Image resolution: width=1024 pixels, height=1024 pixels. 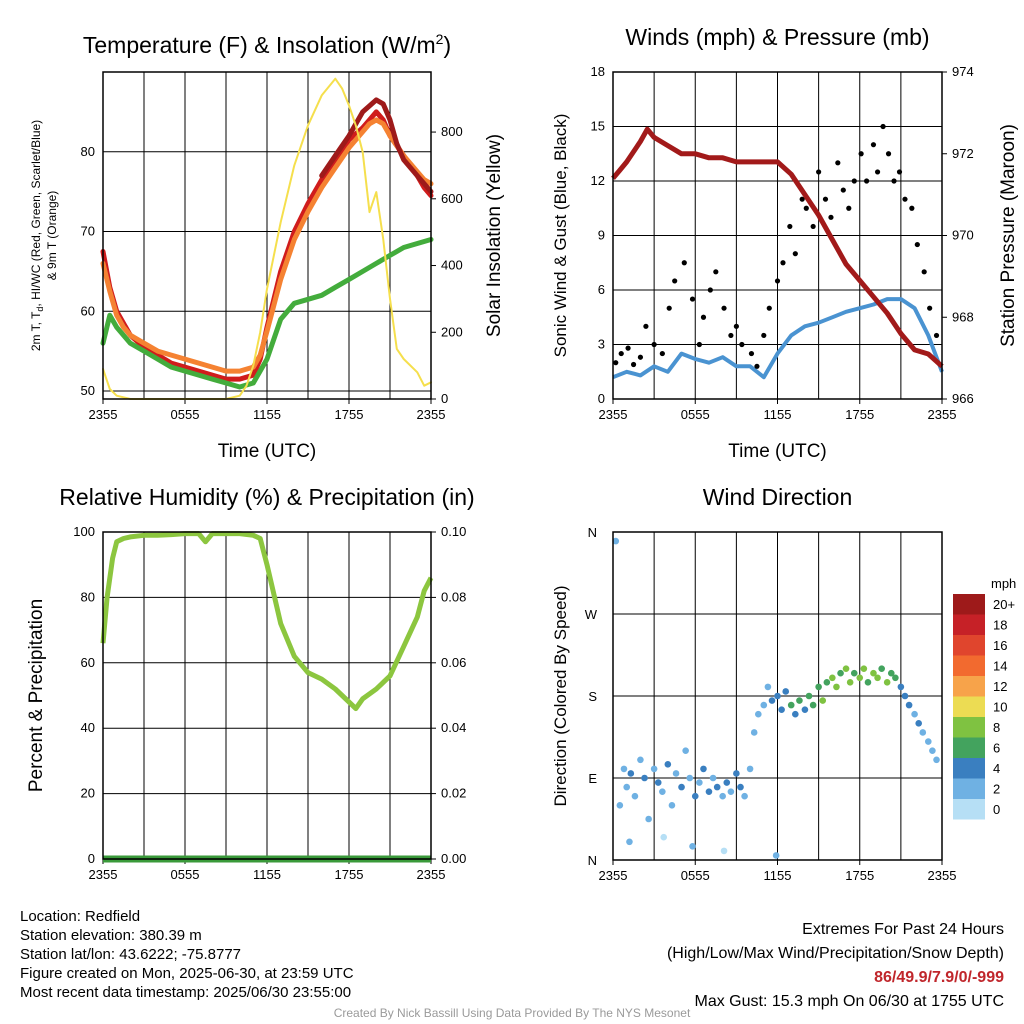 I want to click on rh-border, so click(x=267, y=695).